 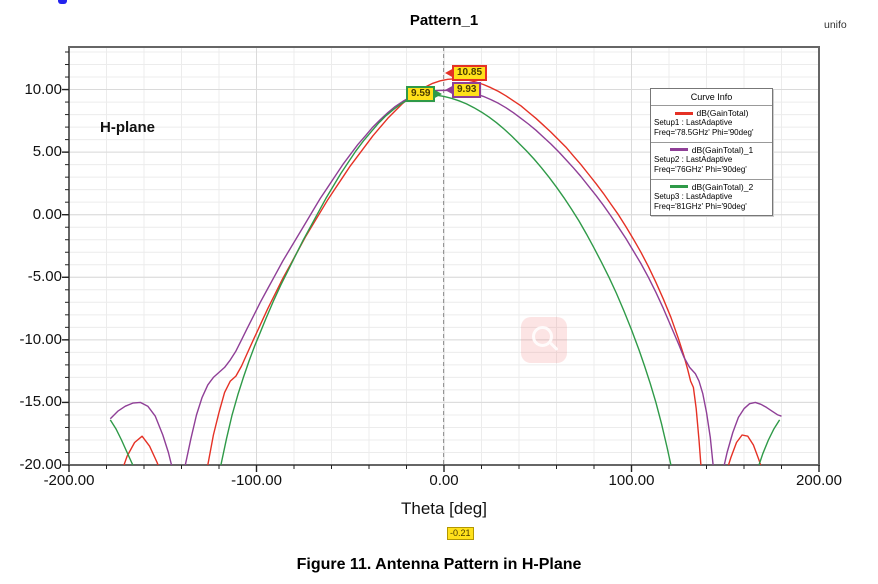 What do you see at coordinates (128, 127) in the screenshot?
I see `plane-annotation: H-plane` at bounding box center [128, 127].